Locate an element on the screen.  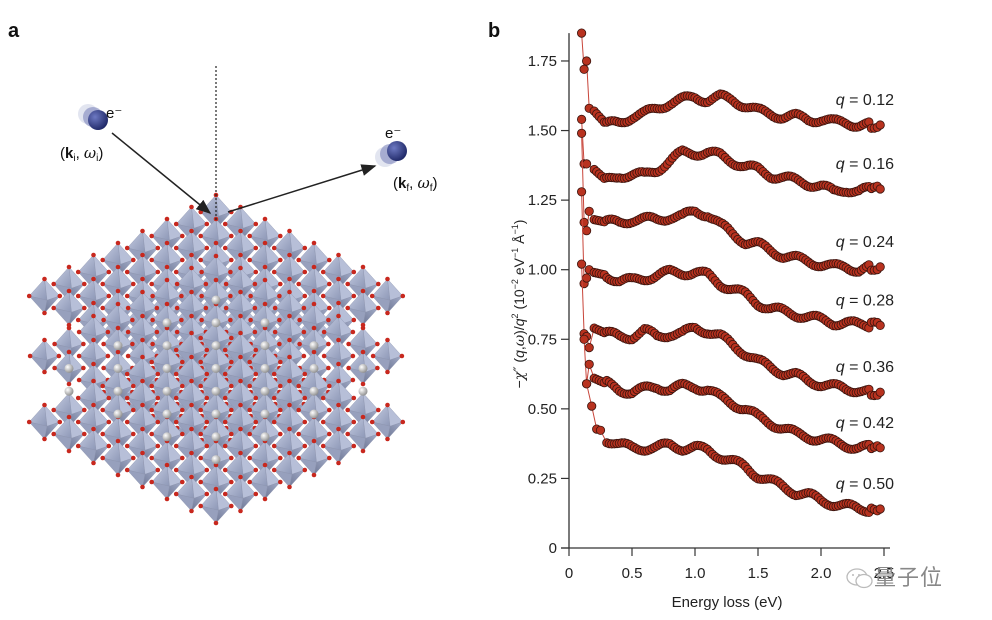
series-line is located at coordinates (731, 81).